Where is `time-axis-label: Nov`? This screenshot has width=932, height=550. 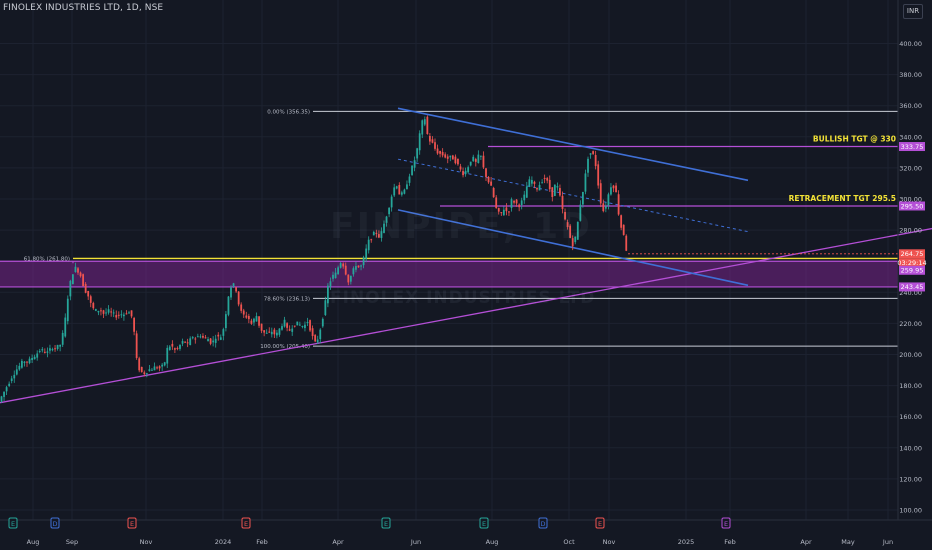 time-axis-label: Nov is located at coordinates (146, 542).